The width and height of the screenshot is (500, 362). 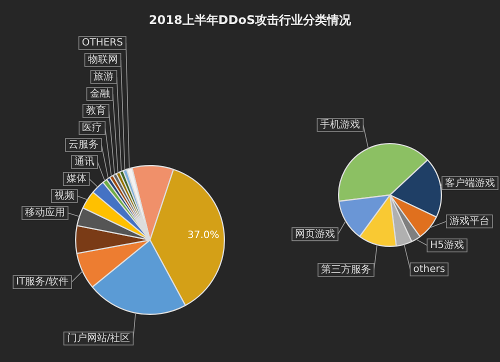 What do you see at coordinates (98, 338) in the screenshot?
I see `slice-label: 门户网站/社区` at bounding box center [98, 338].